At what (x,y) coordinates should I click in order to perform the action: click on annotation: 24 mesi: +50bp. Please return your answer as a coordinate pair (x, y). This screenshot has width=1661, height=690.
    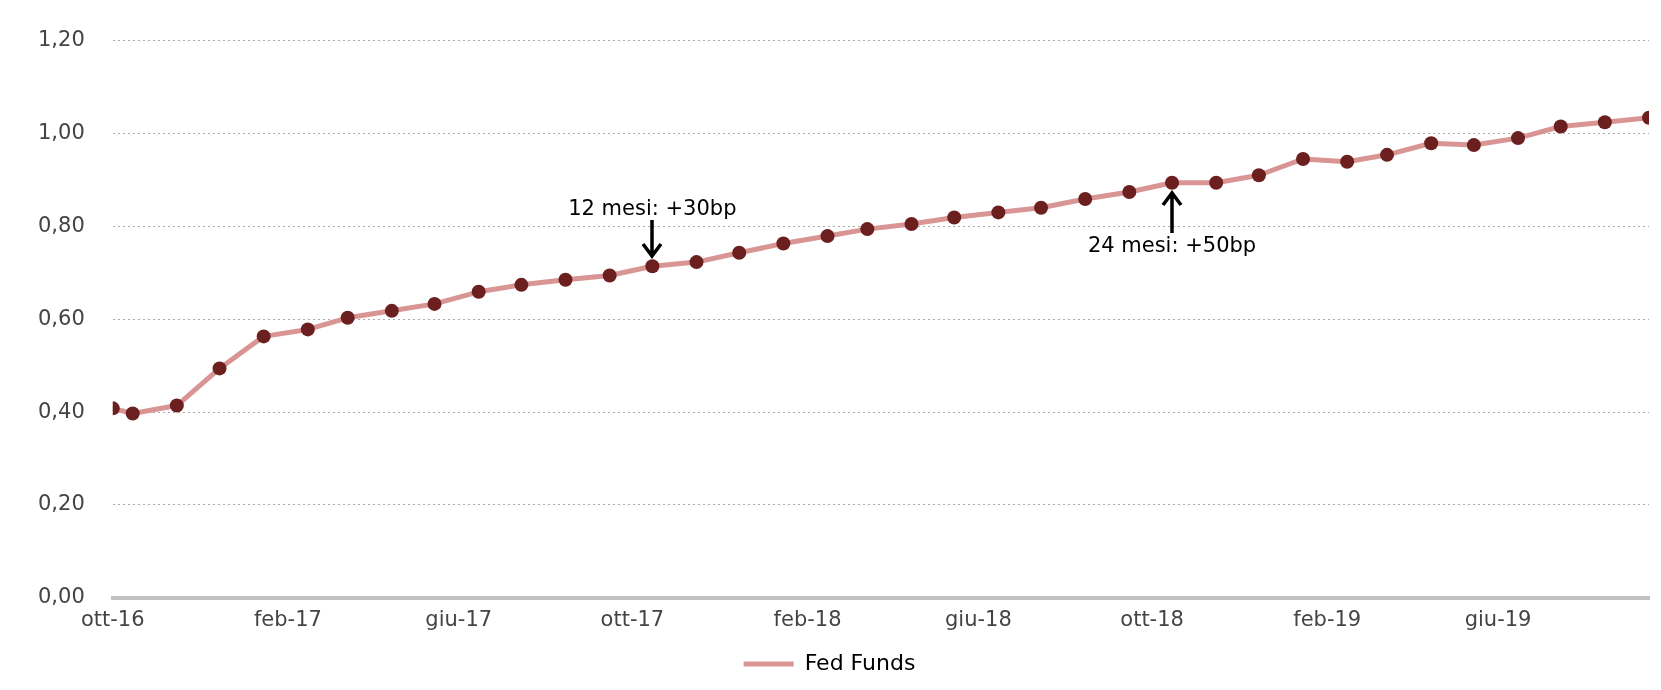
    Looking at the image, I should click on (1172, 244).